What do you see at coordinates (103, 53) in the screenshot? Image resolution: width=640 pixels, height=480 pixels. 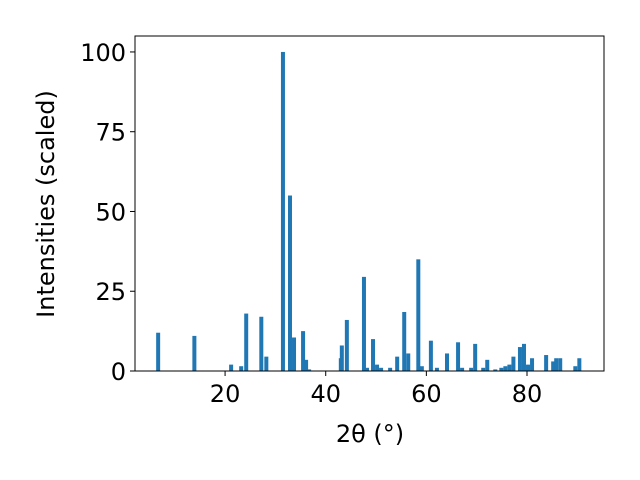 I see `y-tick-label: 100` at bounding box center [103, 53].